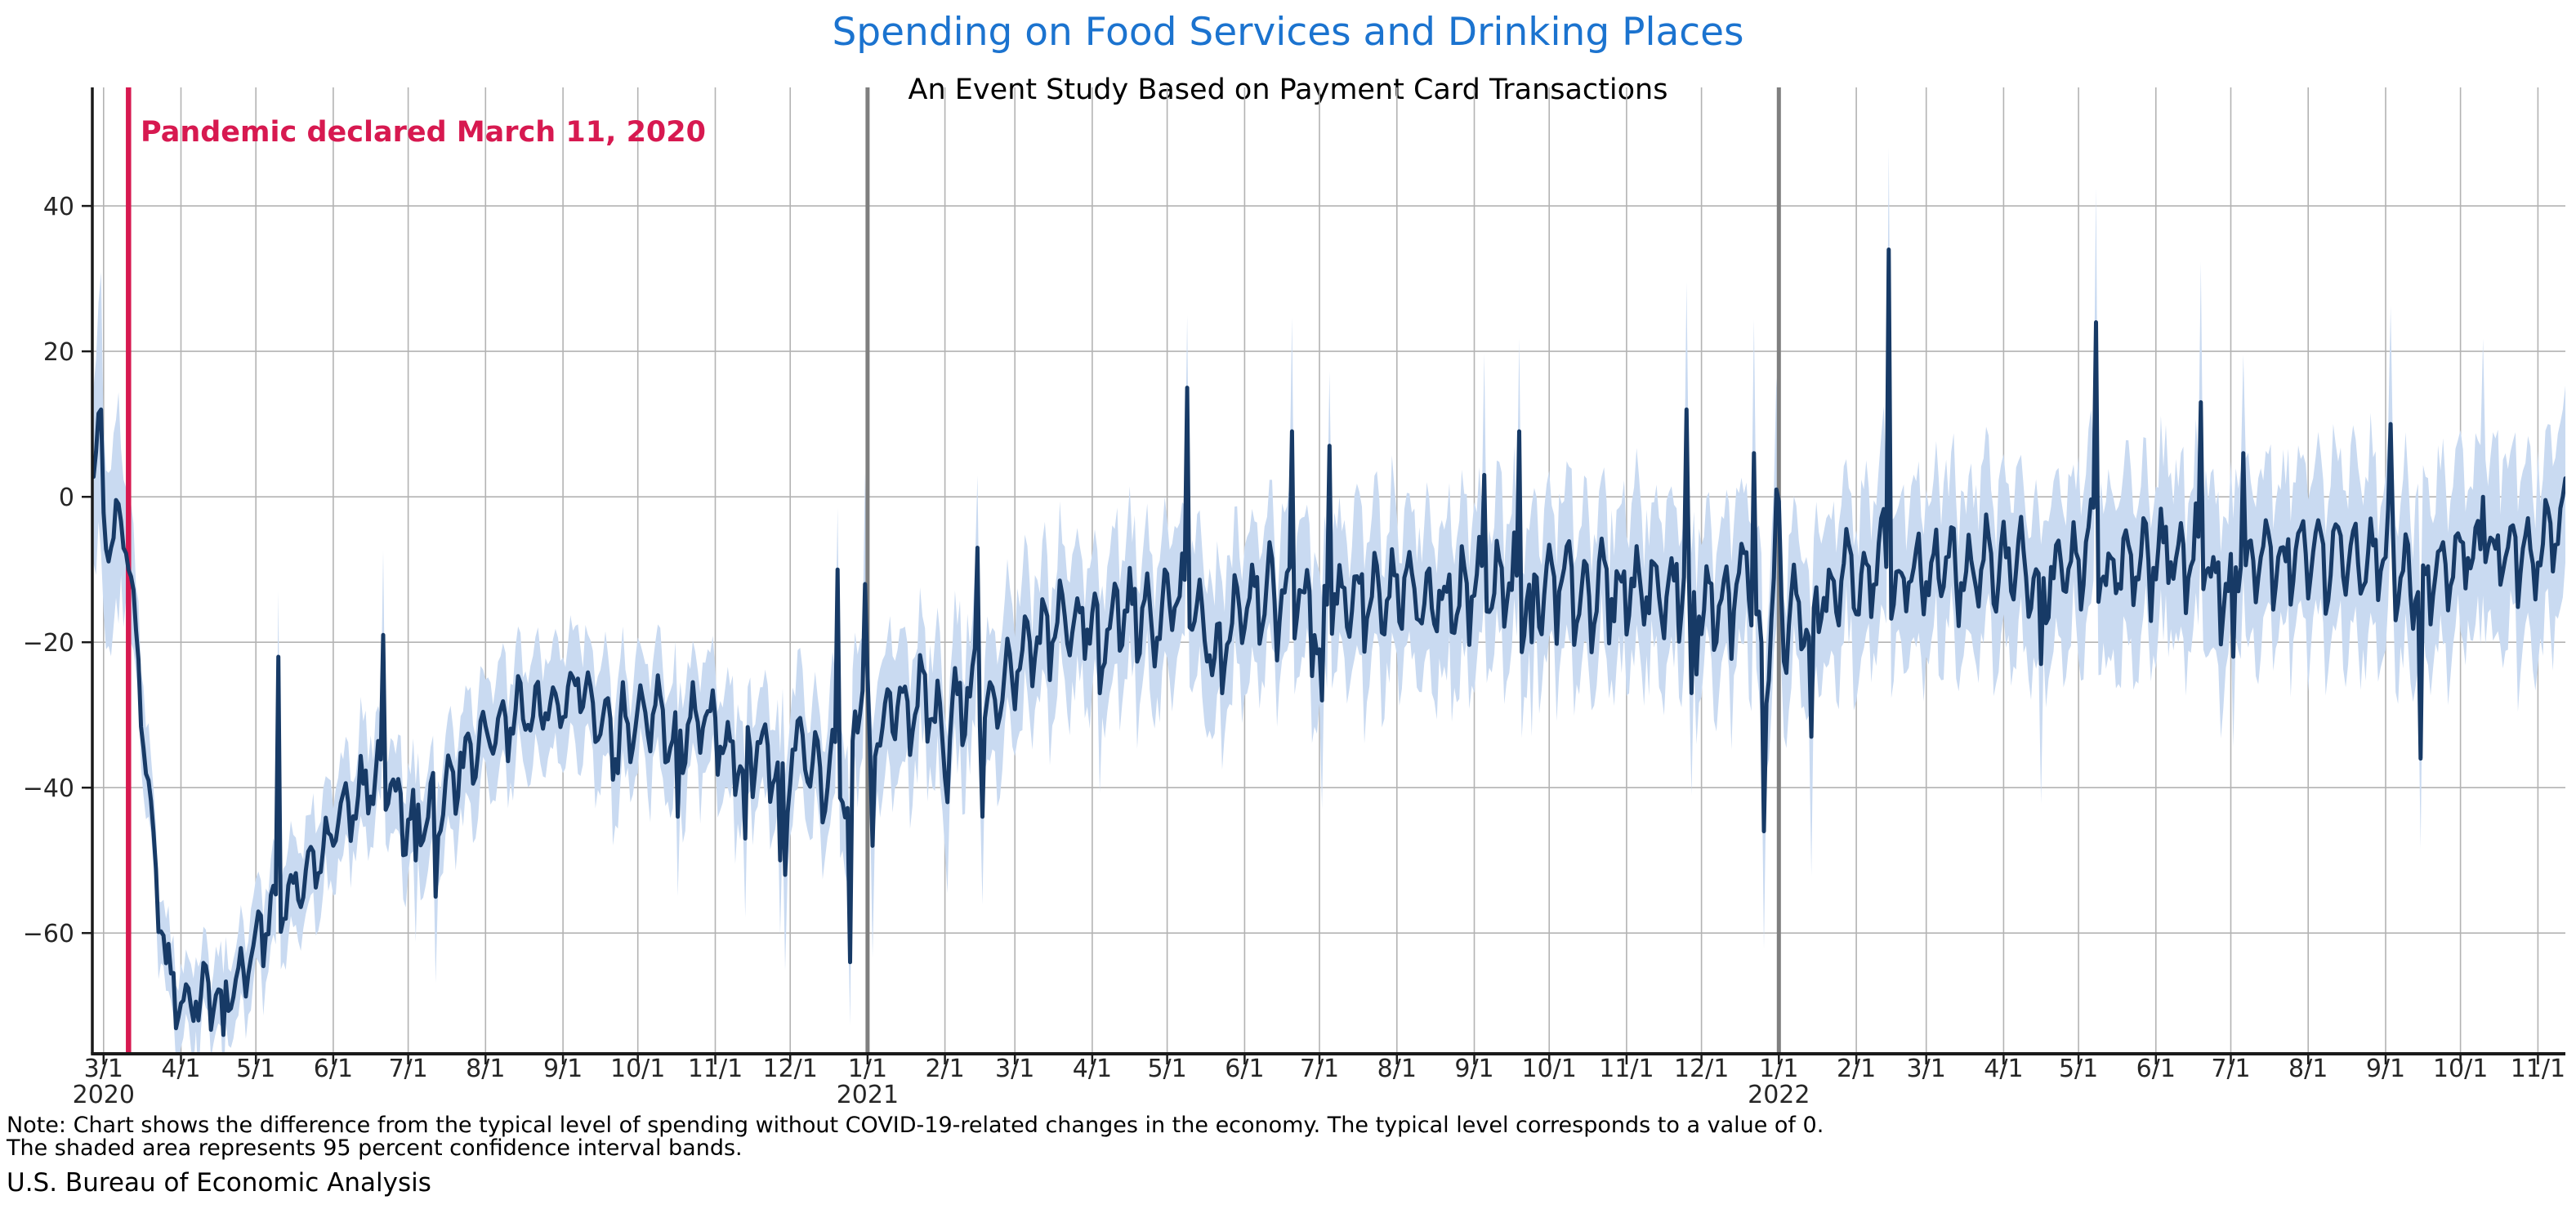 The width and height of the screenshot is (2576, 1209). Describe the element at coordinates (59, 207) in the screenshot. I see `svg-text: 40` at that location.